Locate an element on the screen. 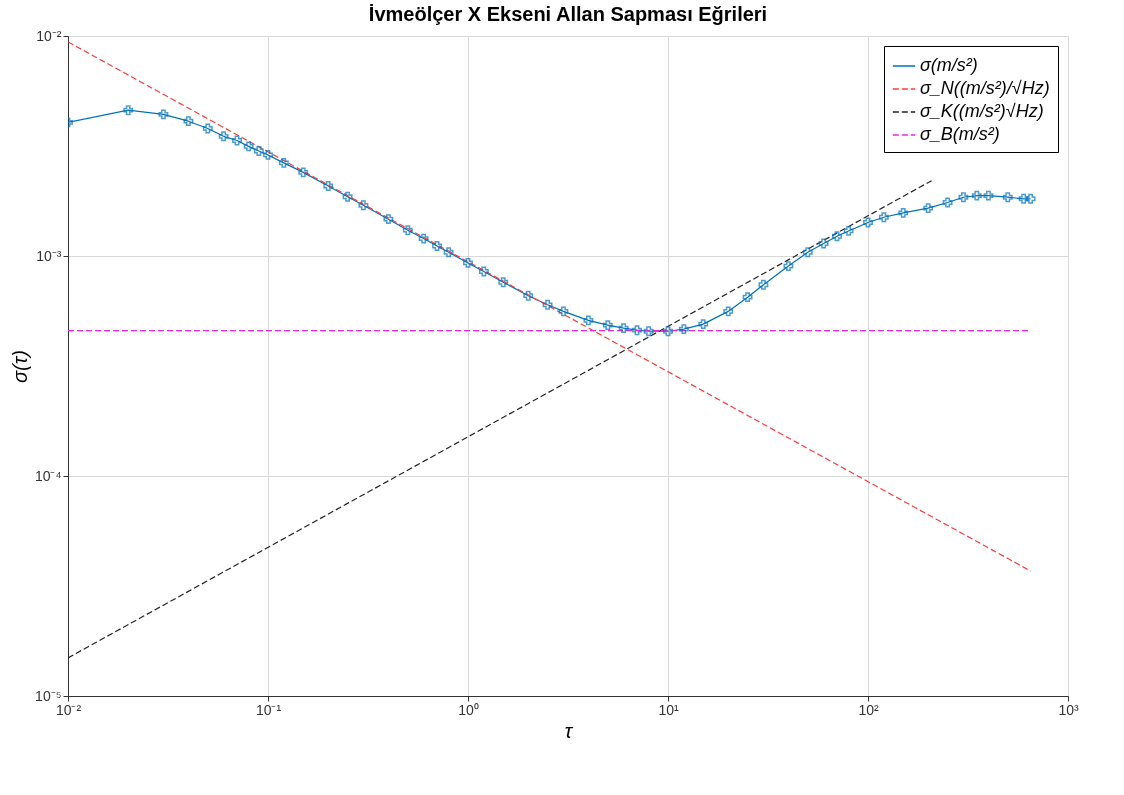  chart-title: İvmeölçer X Ekseni Allan Sapması Eğrileri is located at coordinates (568, 14).